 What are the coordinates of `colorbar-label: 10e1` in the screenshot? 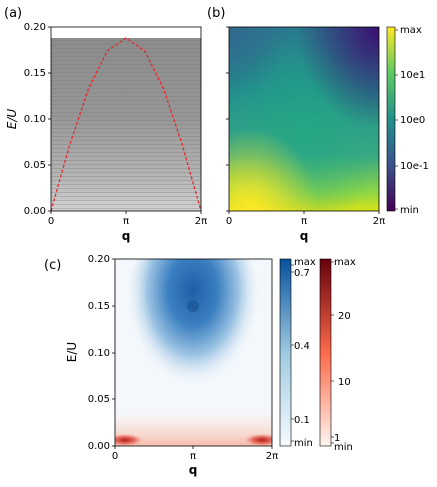 It's located at (412, 75).